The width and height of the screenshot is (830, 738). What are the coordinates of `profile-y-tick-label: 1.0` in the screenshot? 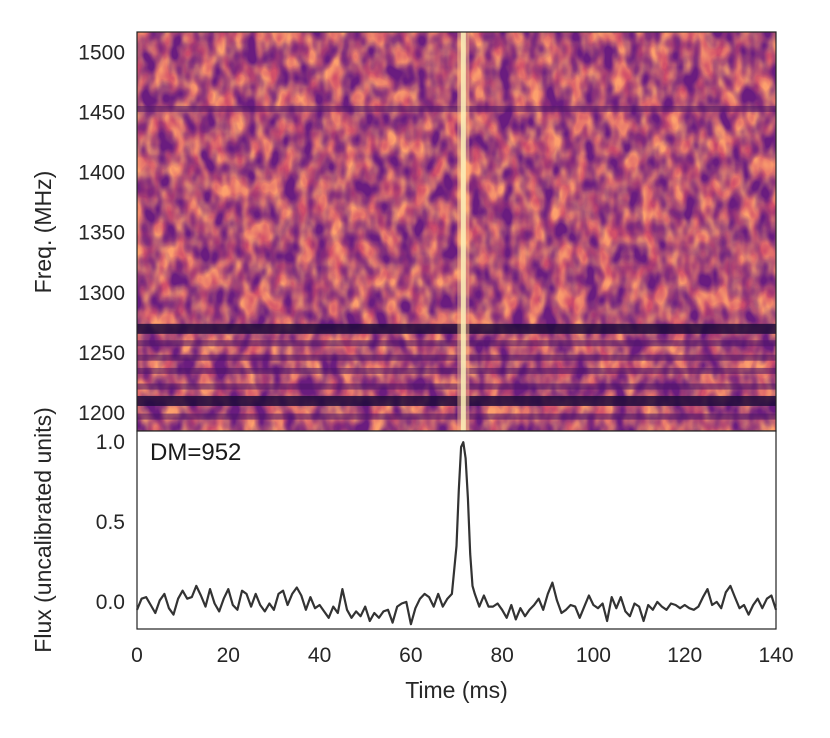 It's located at (110, 442).